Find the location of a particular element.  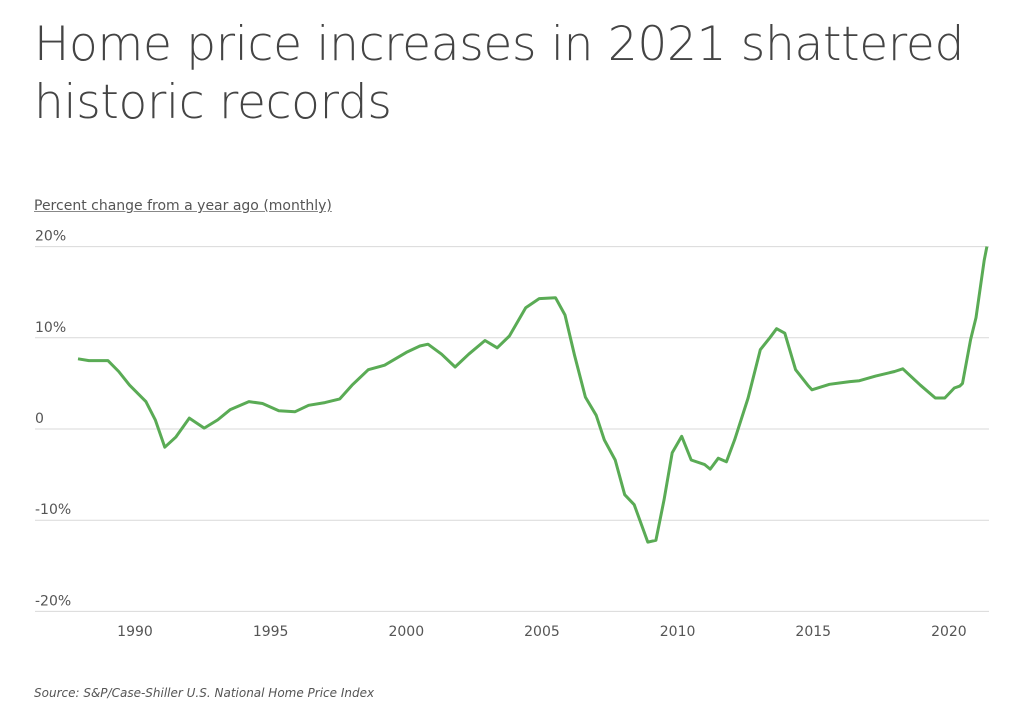

x-tick-label: 2005 is located at coordinates (542, 632).